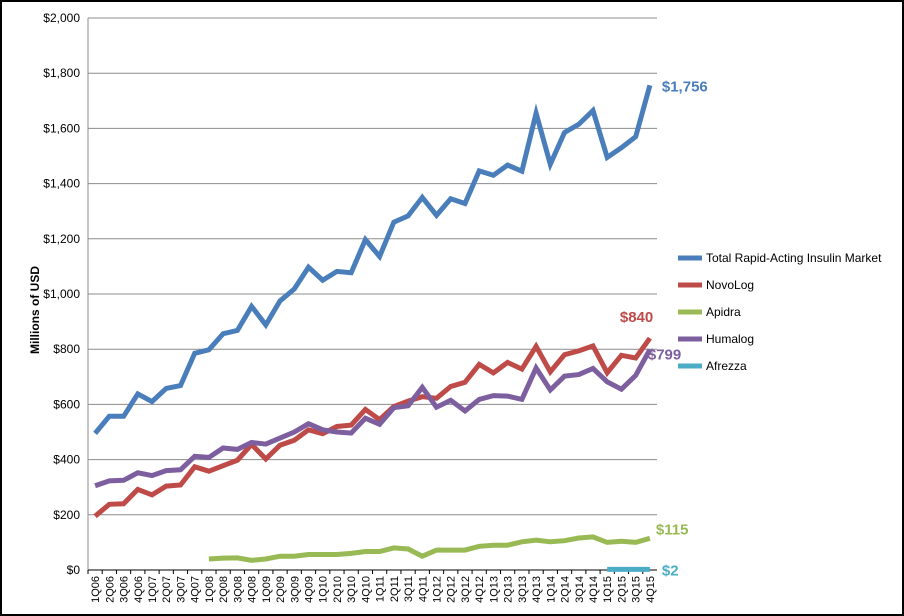 The height and width of the screenshot is (616, 904). What do you see at coordinates (637, 589) in the screenshot?
I see `x-tick-label: 3Q15` at bounding box center [637, 589].